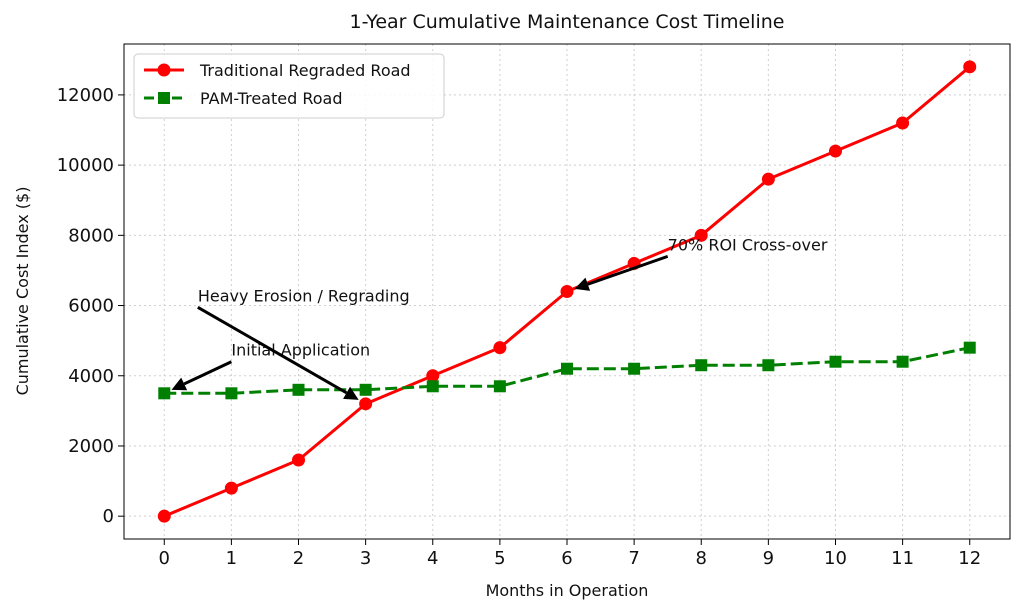 The image size is (1024, 615). Describe the element at coordinates (768, 558) in the screenshot. I see `x-tick-label: 9` at that location.